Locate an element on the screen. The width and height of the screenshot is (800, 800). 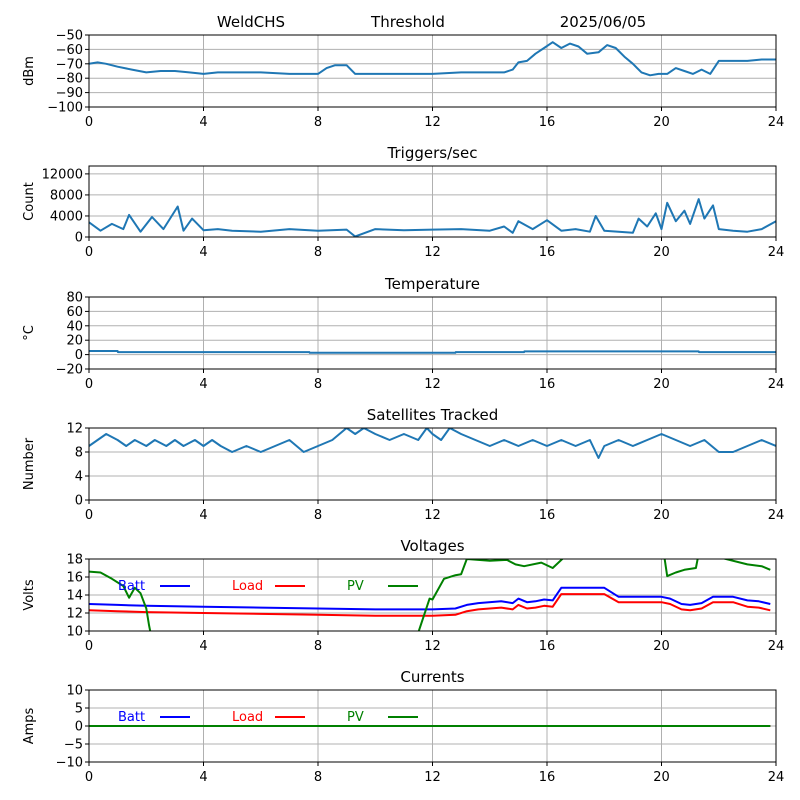
y-tick-label: 8000 is located at coordinates (66, 195).